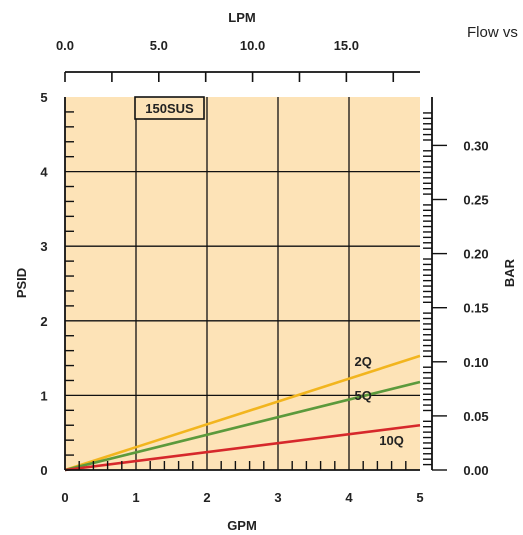  What do you see at coordinates (277, 497) in the screenshot?
I see `x-tick-label: 3` at bounding box center [277, 497].